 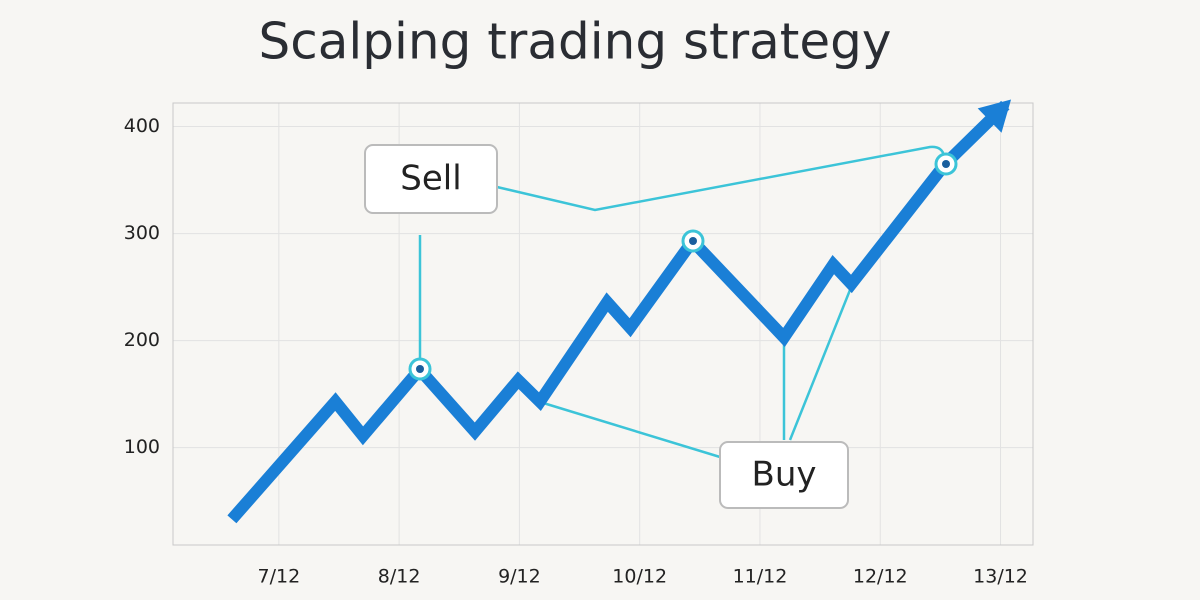 I want to click on callout-label: Buy, so click(x=784, y=475).